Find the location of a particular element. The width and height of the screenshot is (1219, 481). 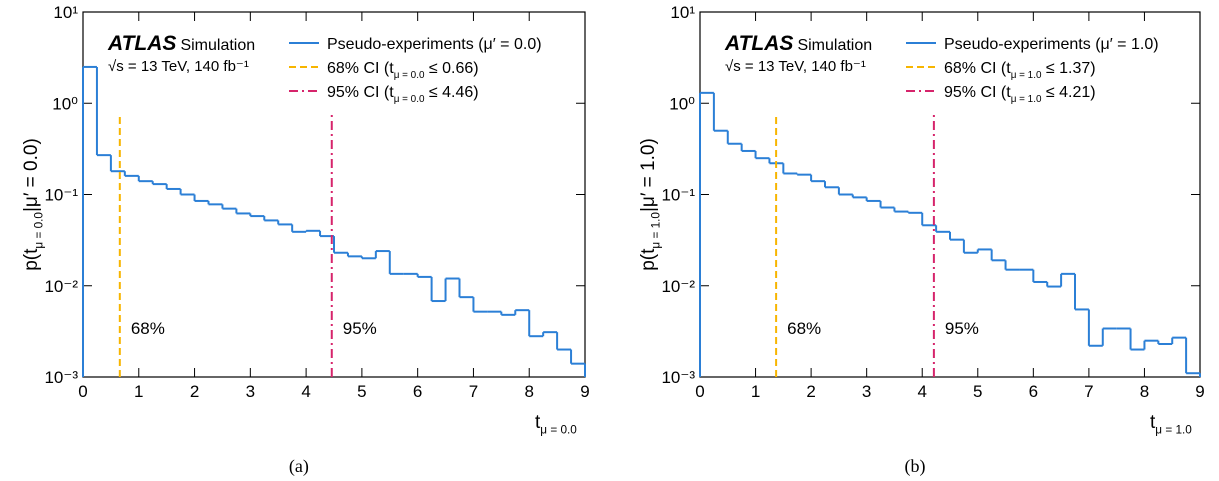

legend-label-part: ≤ 4.21) is located at coordinates (1068, 92).